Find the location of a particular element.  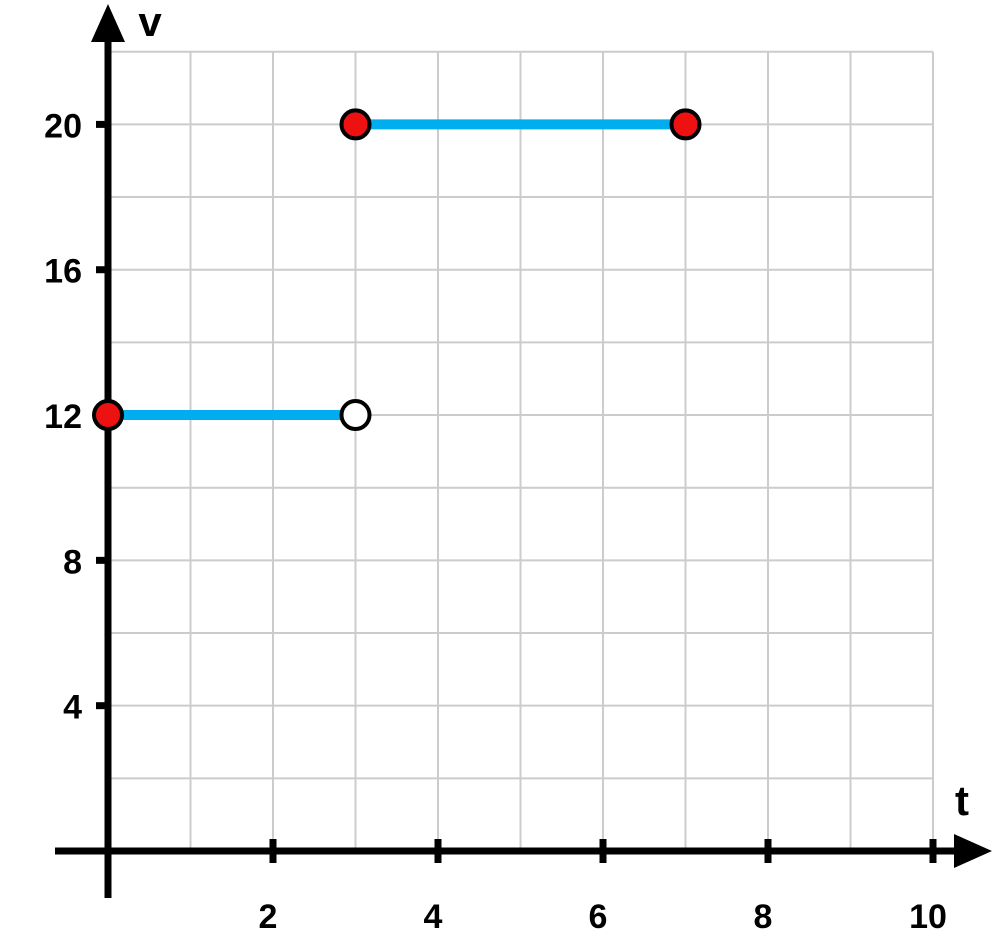

x-tick-label: 10 is located at coordinates (928, 917).